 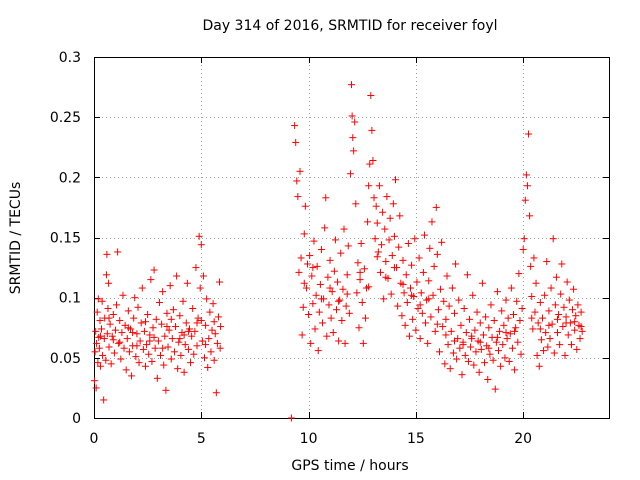 I want to click on y-tick-label: 0.3, so click(x=70, y=58).